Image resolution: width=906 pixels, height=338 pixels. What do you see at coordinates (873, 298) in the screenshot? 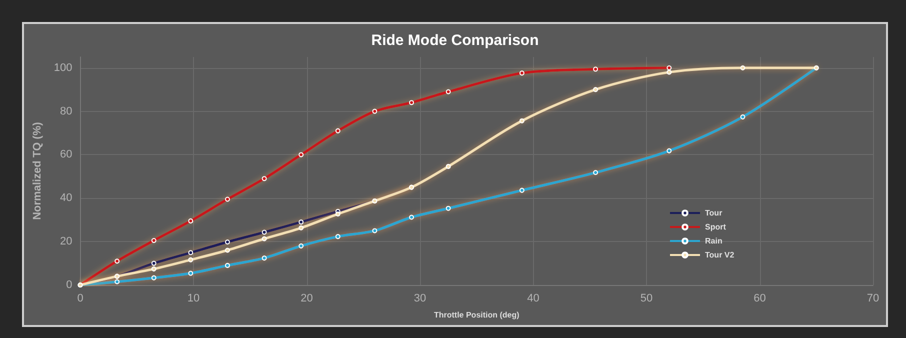
I see `x-tick-label: 70` at bounding box center [873, 298].